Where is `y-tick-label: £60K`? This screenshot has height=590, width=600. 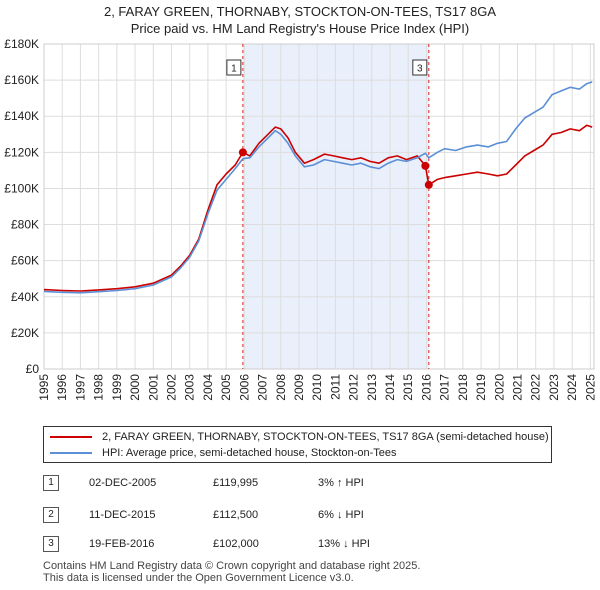 y-tick-label: £60K is located at coordinates (25, 261).